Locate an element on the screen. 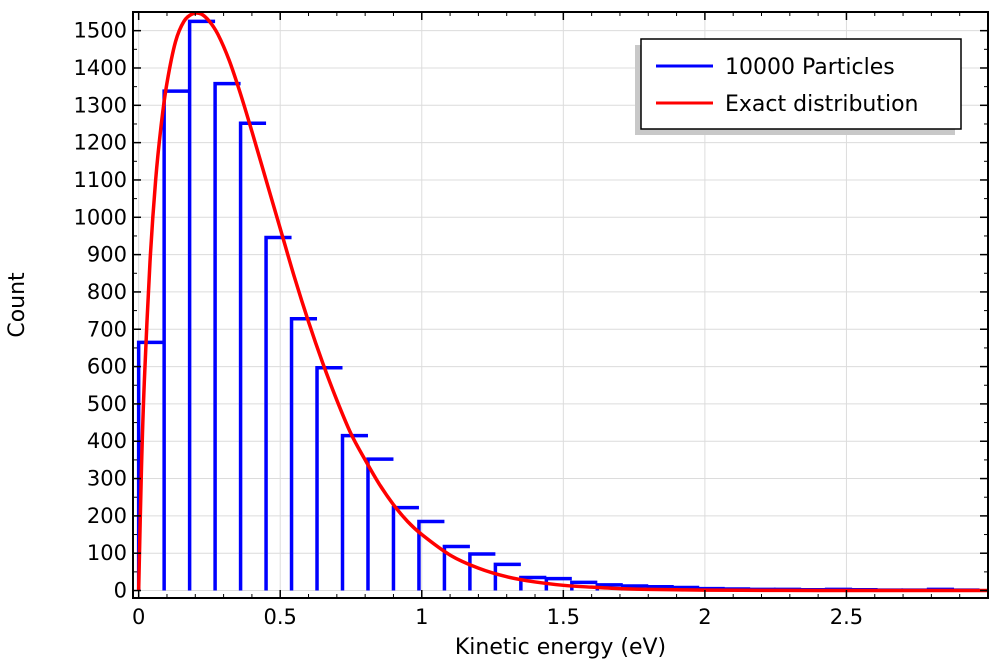 The height and width of the screenshot is (667, 1000). x-tick-label: 2 is located at coordinates (704, 617).